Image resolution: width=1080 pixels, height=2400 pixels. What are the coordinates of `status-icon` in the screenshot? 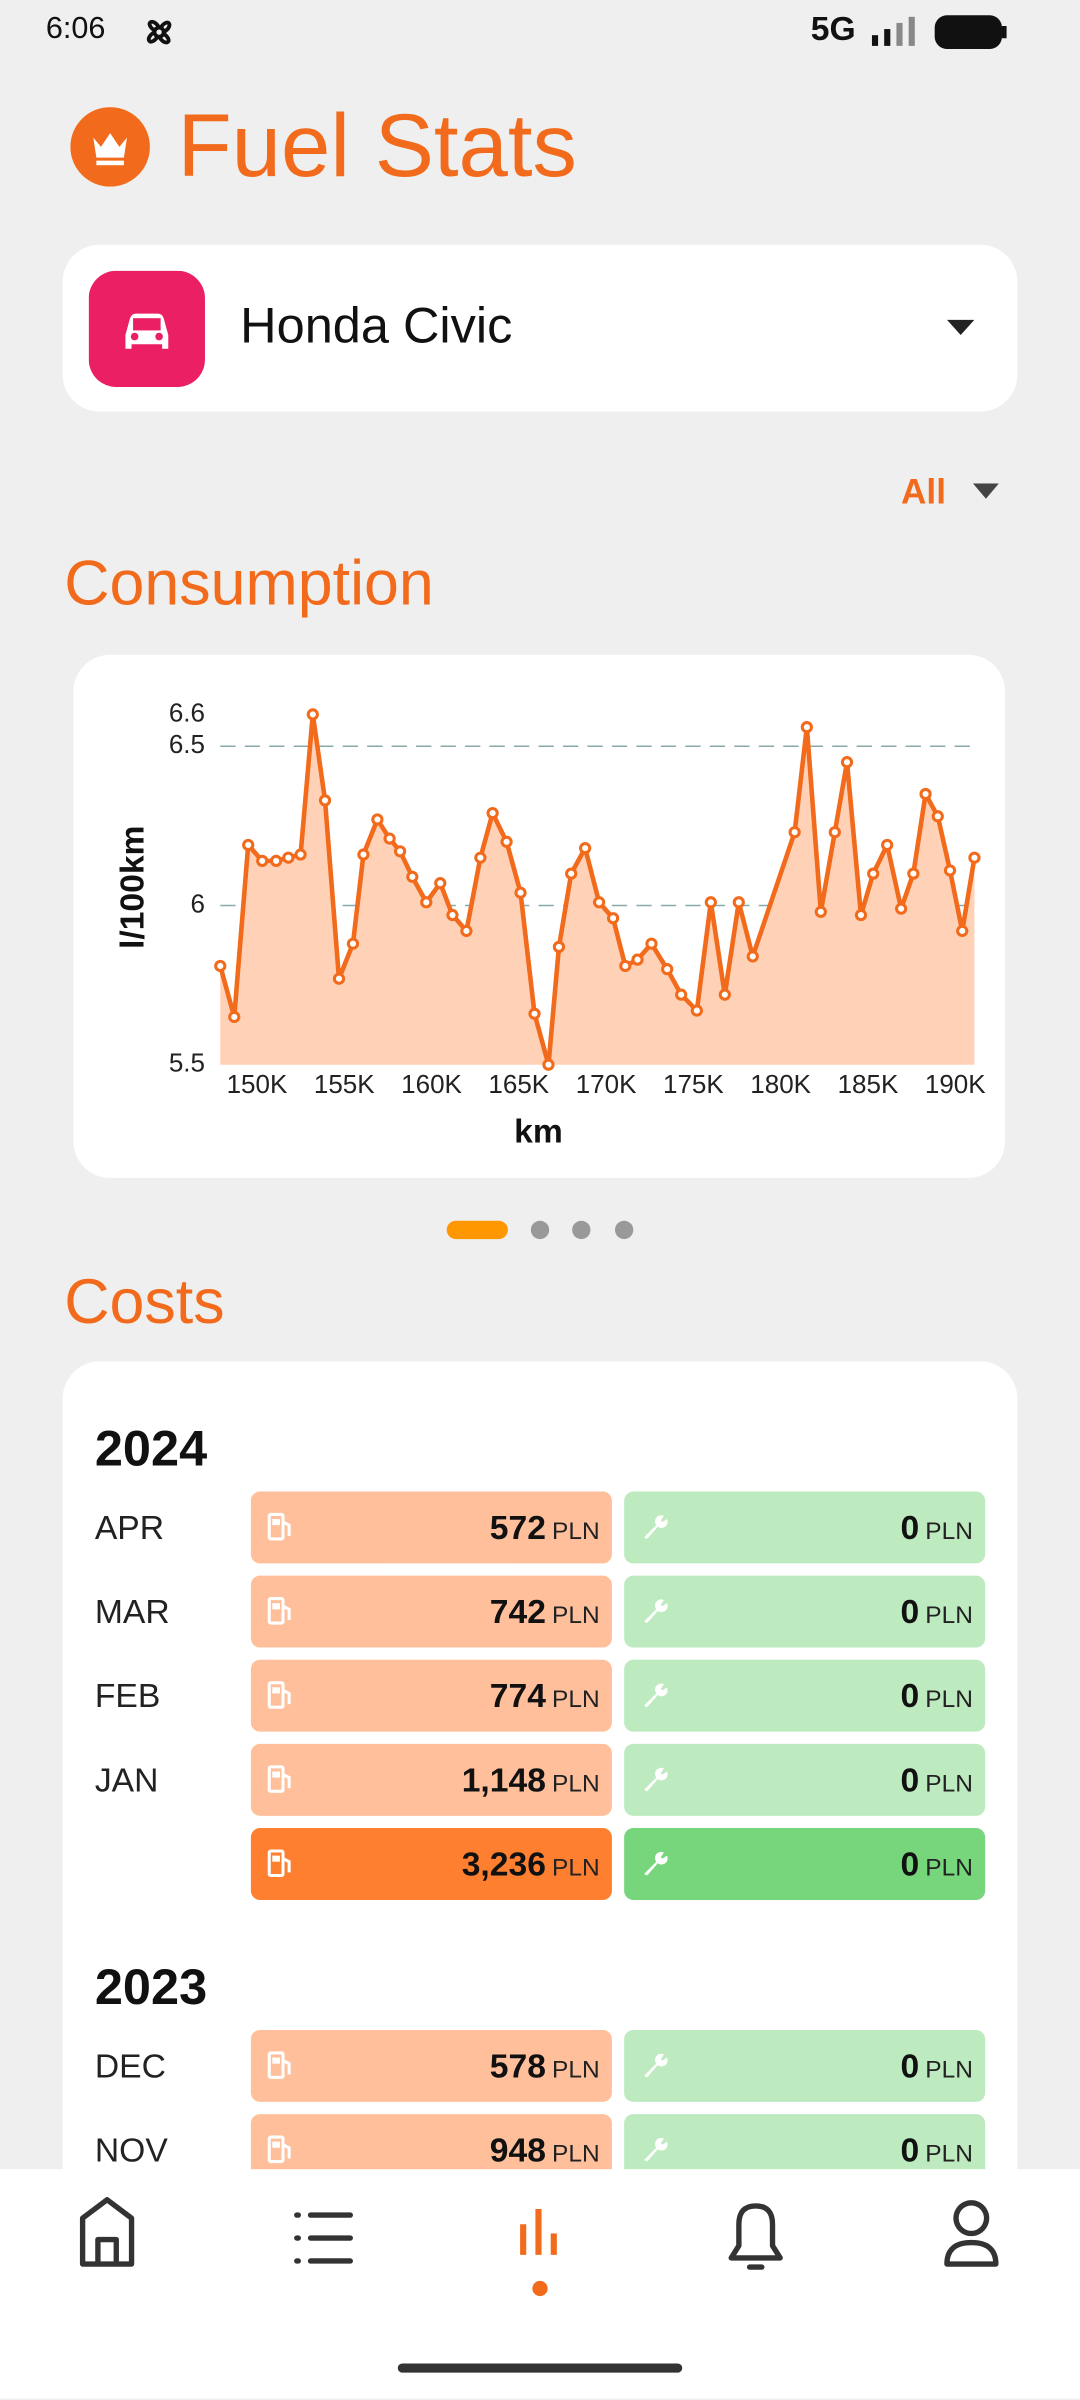 It's located at (159, 32).